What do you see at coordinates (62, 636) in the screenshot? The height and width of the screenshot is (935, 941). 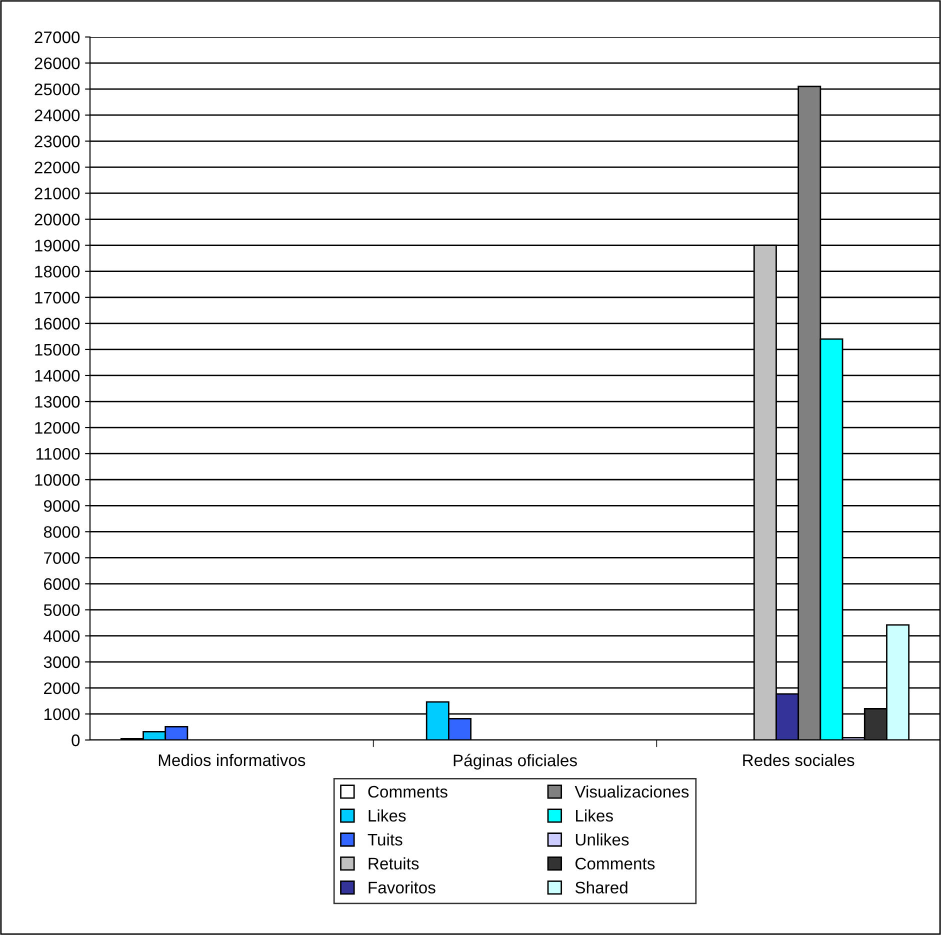 I see `y-tick-label: 4000` at bounding box center [62, 636].